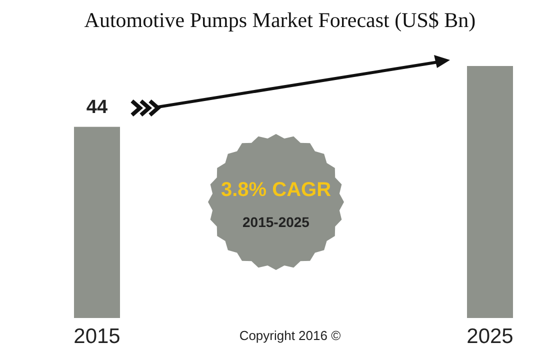  What do you see at coordinates (280, 20) in the screenshot?
I see `chart-title: Automotive Pumps Market Forecast (US$ Bn)` at bounding box center [280, 20].